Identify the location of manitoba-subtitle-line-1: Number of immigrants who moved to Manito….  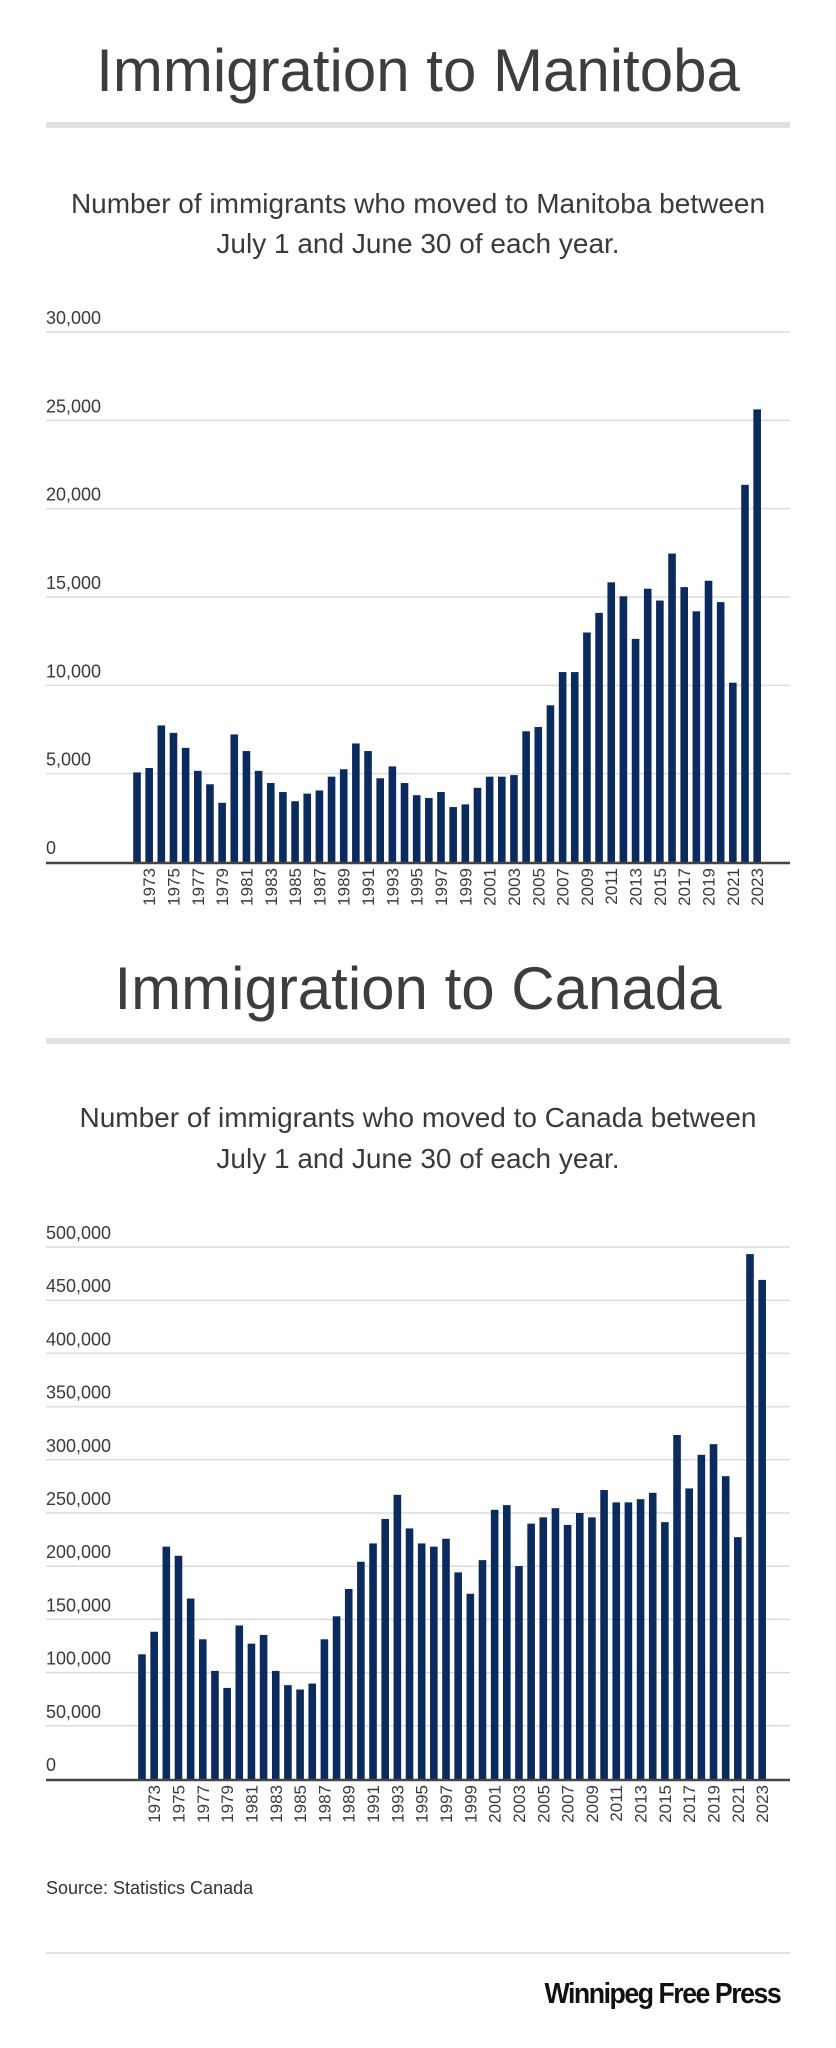
(418, 203).